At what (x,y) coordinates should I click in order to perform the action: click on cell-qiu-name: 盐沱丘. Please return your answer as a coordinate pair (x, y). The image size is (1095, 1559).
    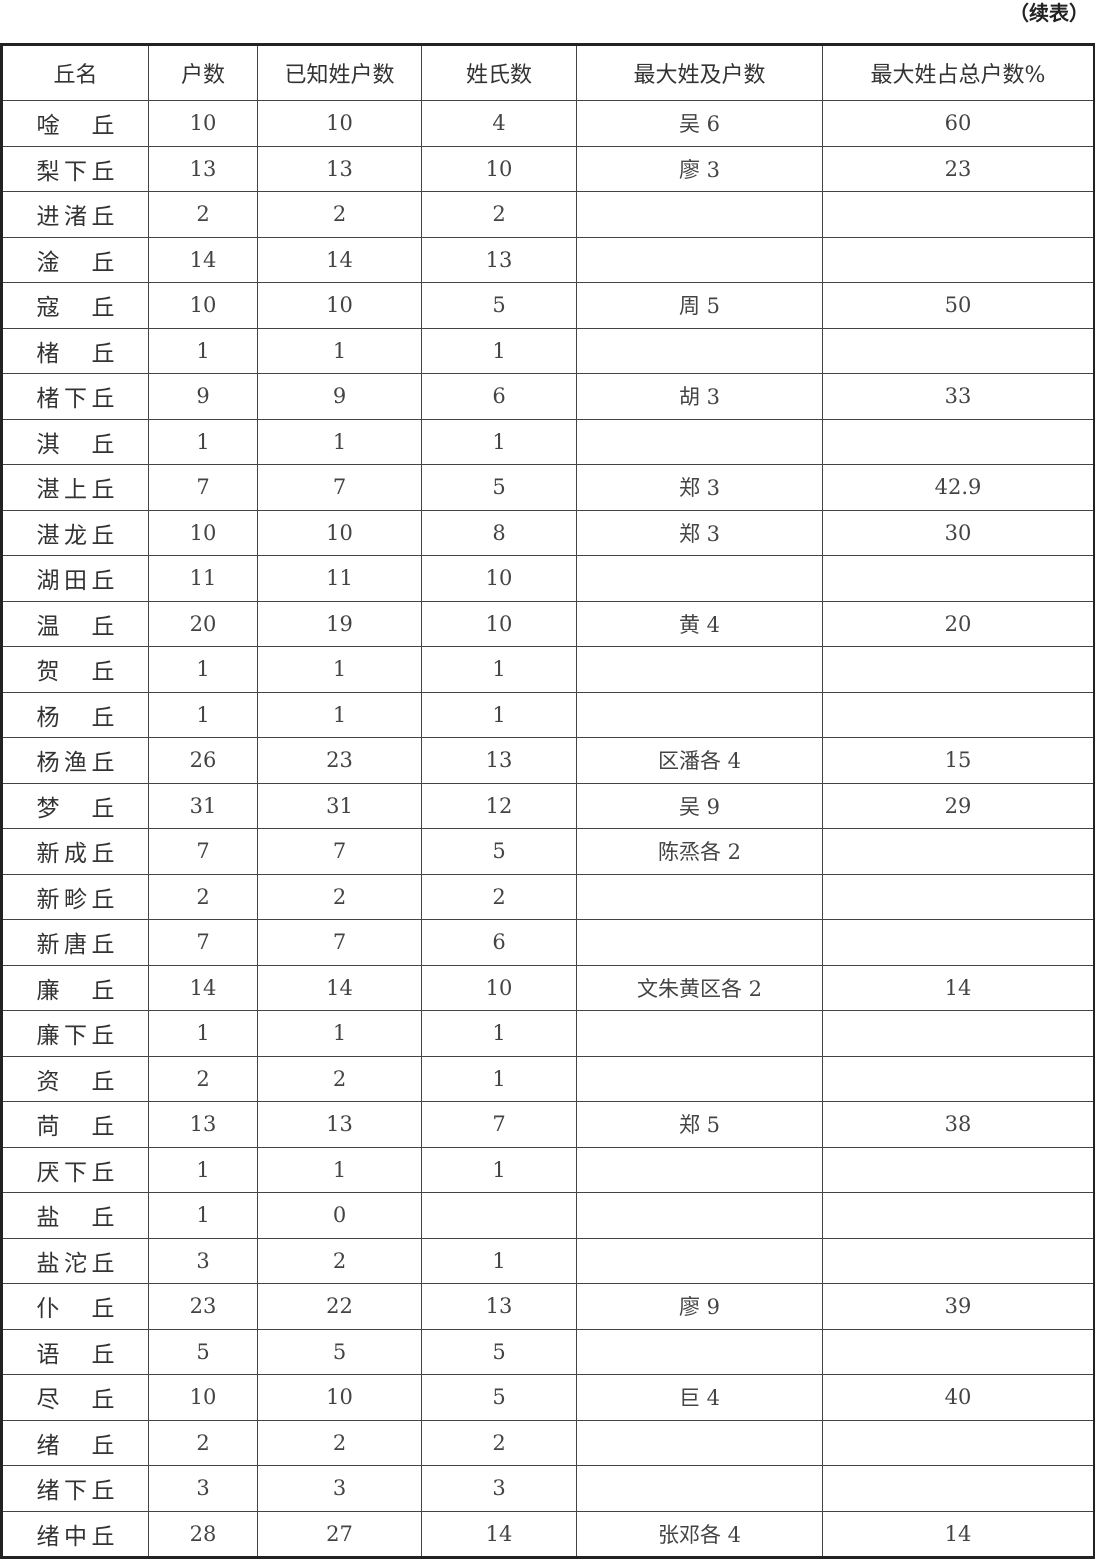
    Looking at the image, I should click on (75, 1260).